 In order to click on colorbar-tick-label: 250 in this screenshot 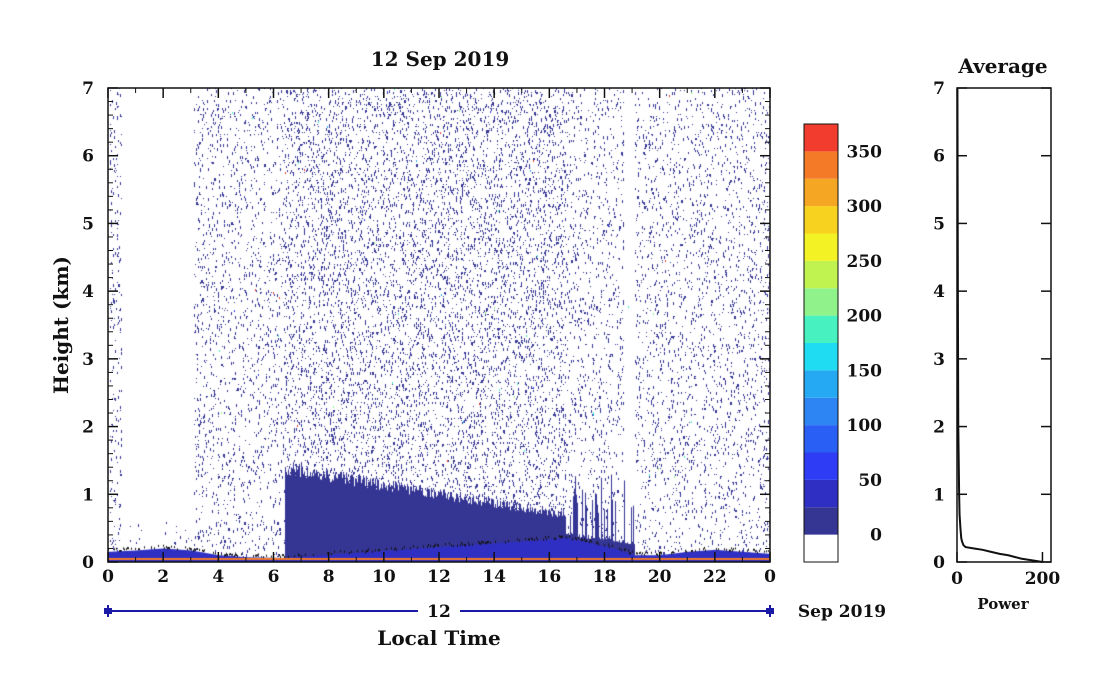, I will do `click(865, 262)`.